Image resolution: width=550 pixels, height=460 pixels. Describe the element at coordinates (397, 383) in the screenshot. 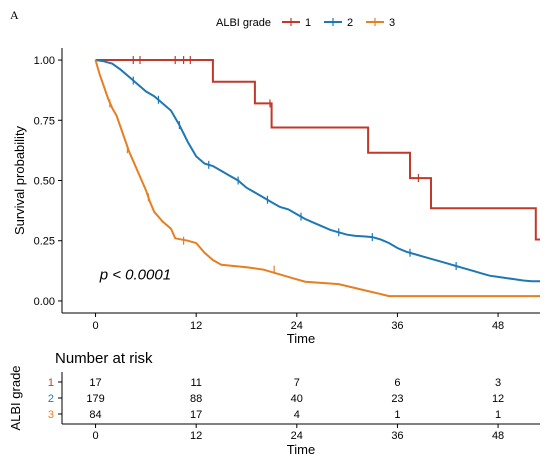

I see `risk-count-cell: 6` at that location.